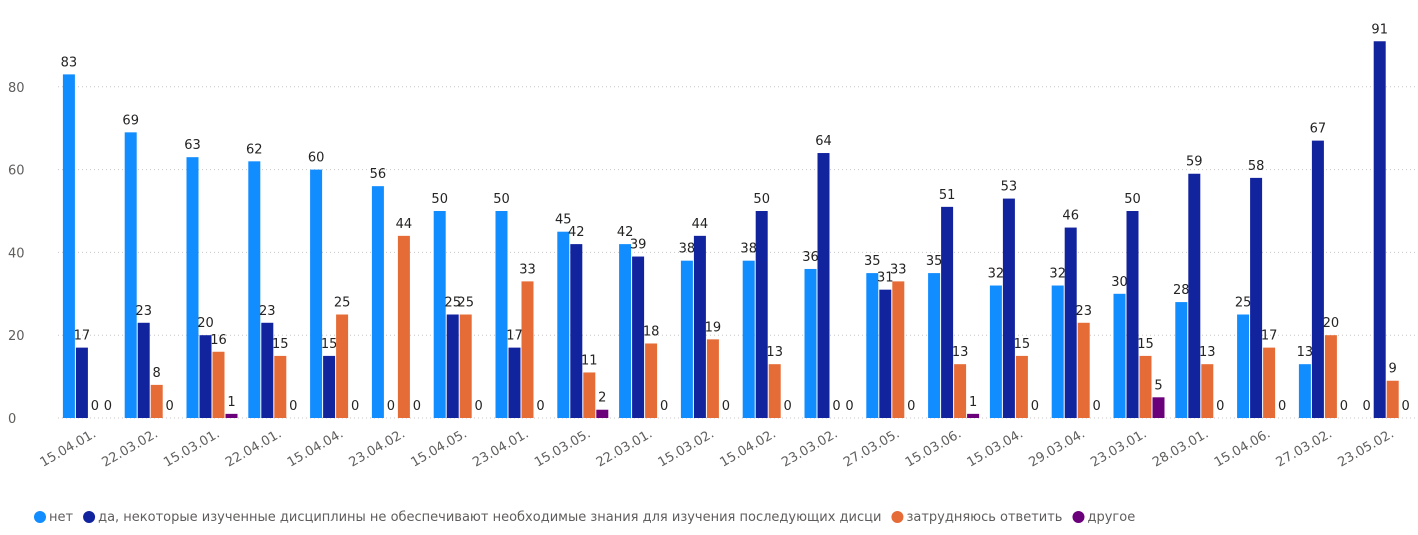 The height and width of the screenshot is (535, 1418). What do you see at coordinates (191, 448) in the screenshot?
I see `x-tick-label: 15.03.01.` at bounding box center [191, 448].